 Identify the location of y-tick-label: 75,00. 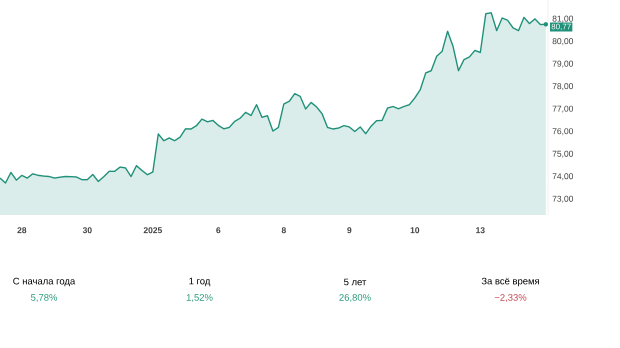
(563, 154).